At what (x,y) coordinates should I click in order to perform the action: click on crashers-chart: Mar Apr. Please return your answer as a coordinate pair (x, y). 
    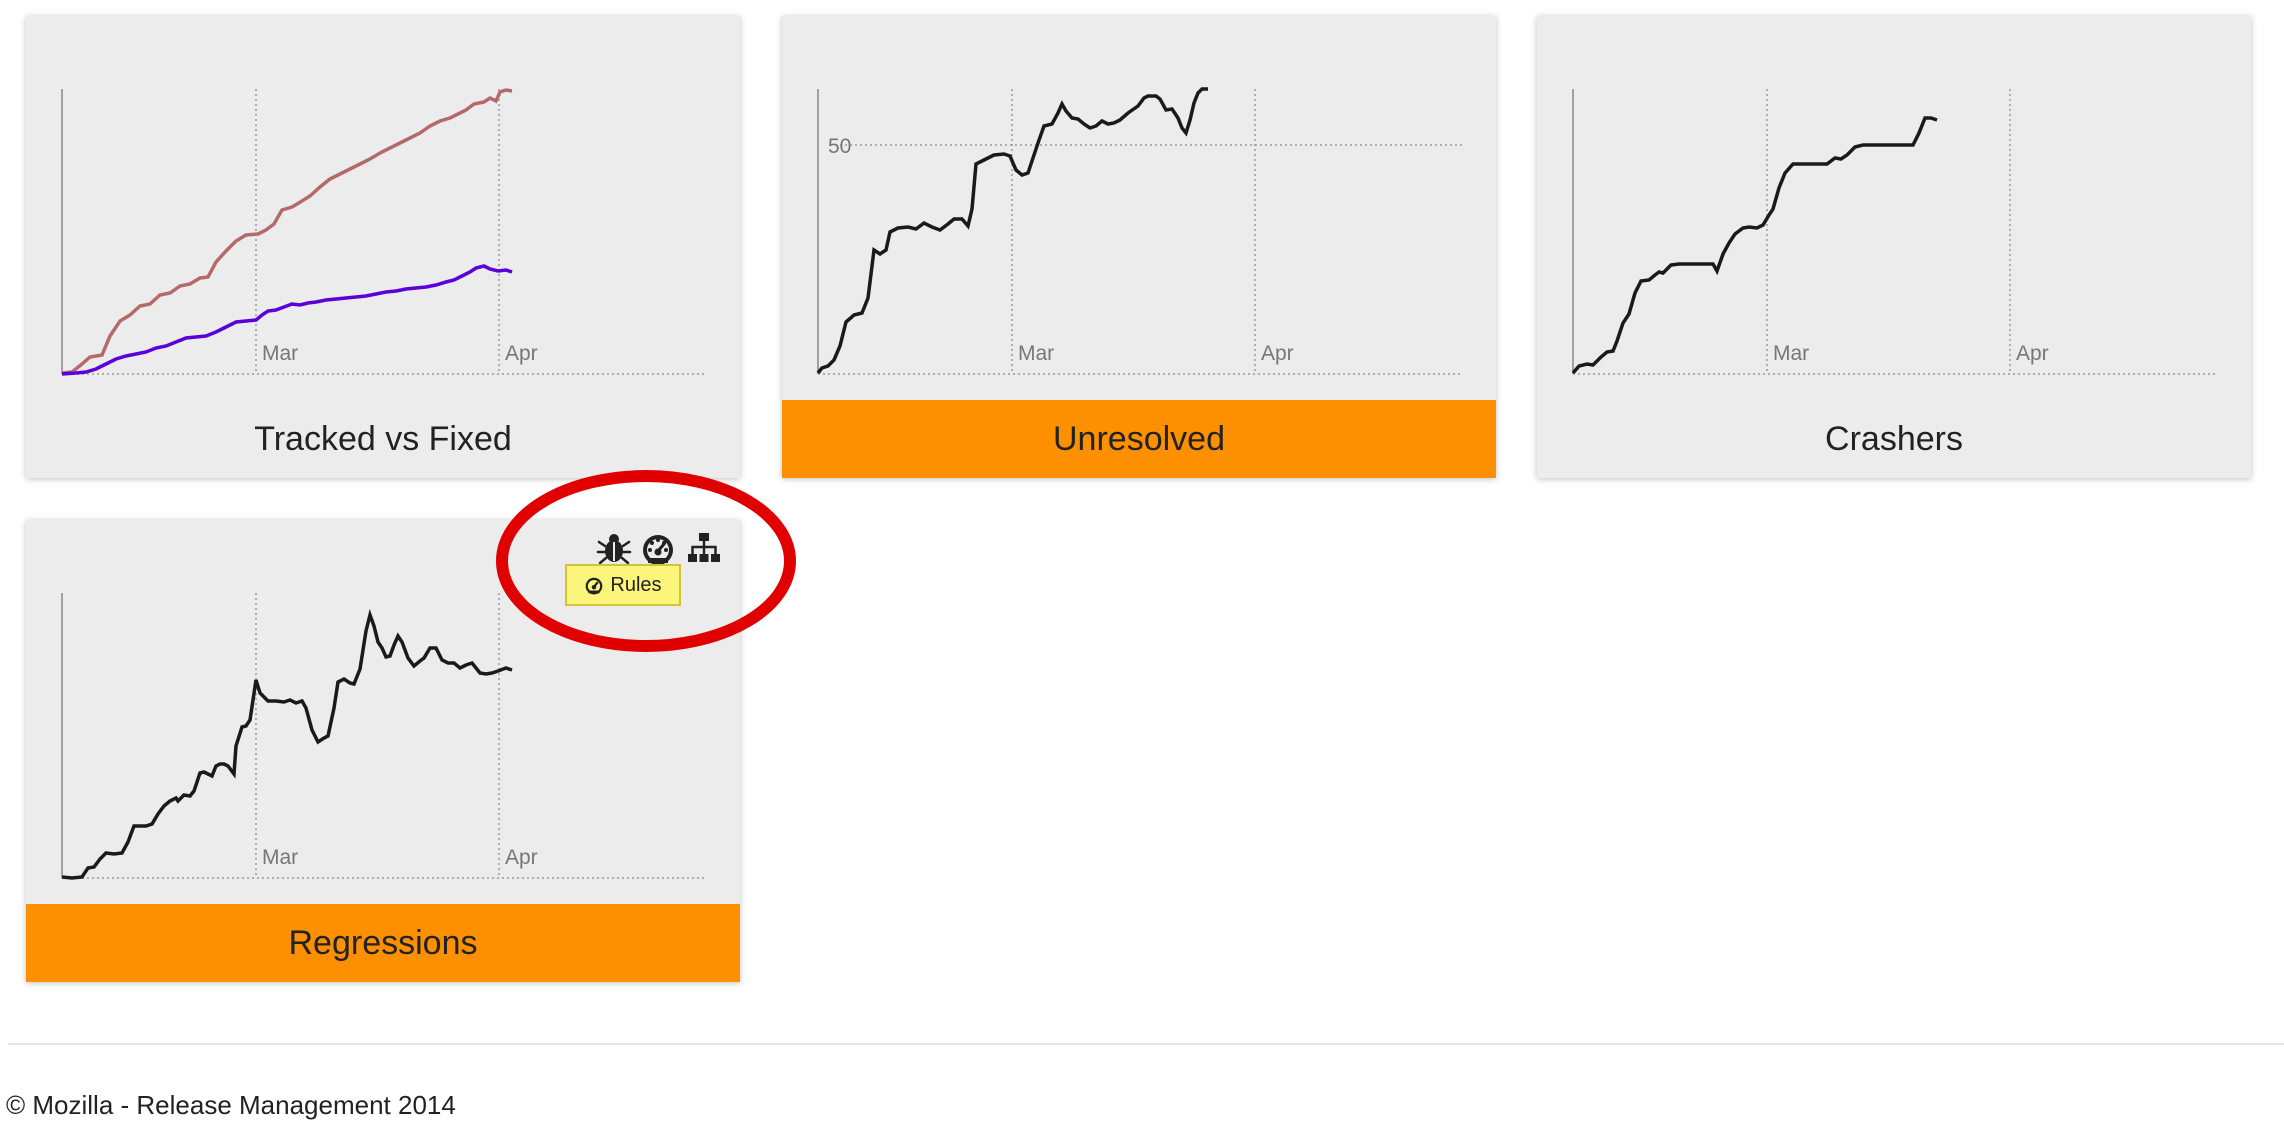
    Looking at the image, I should click on (1894, 232).